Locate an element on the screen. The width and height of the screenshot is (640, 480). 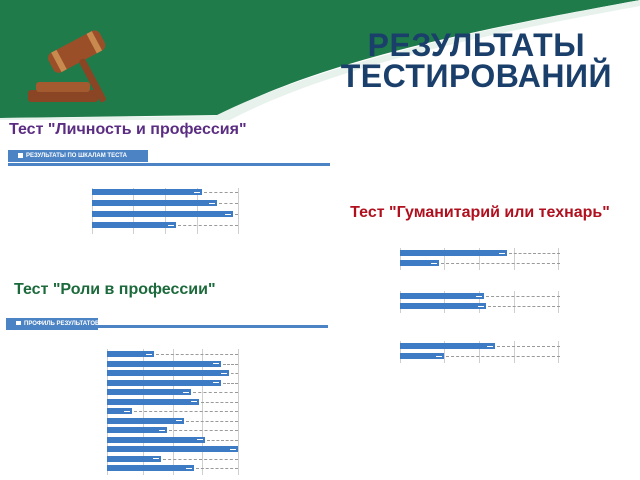
gavel-icon is located at coordinates (67, 66).